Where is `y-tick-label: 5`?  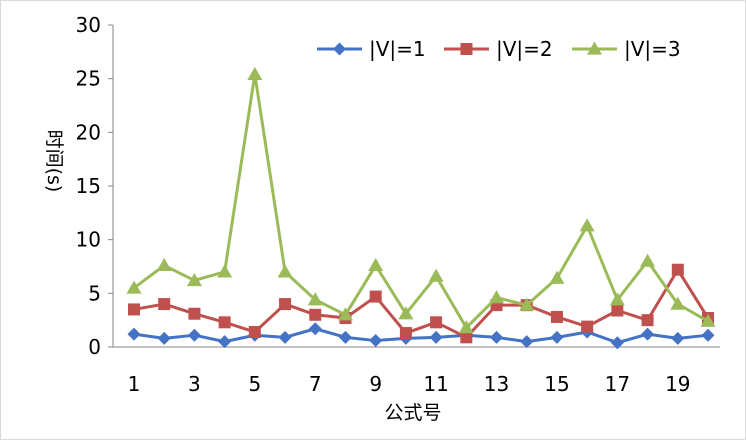 y-tick-label: 5 is located at coordinates (94, 293).